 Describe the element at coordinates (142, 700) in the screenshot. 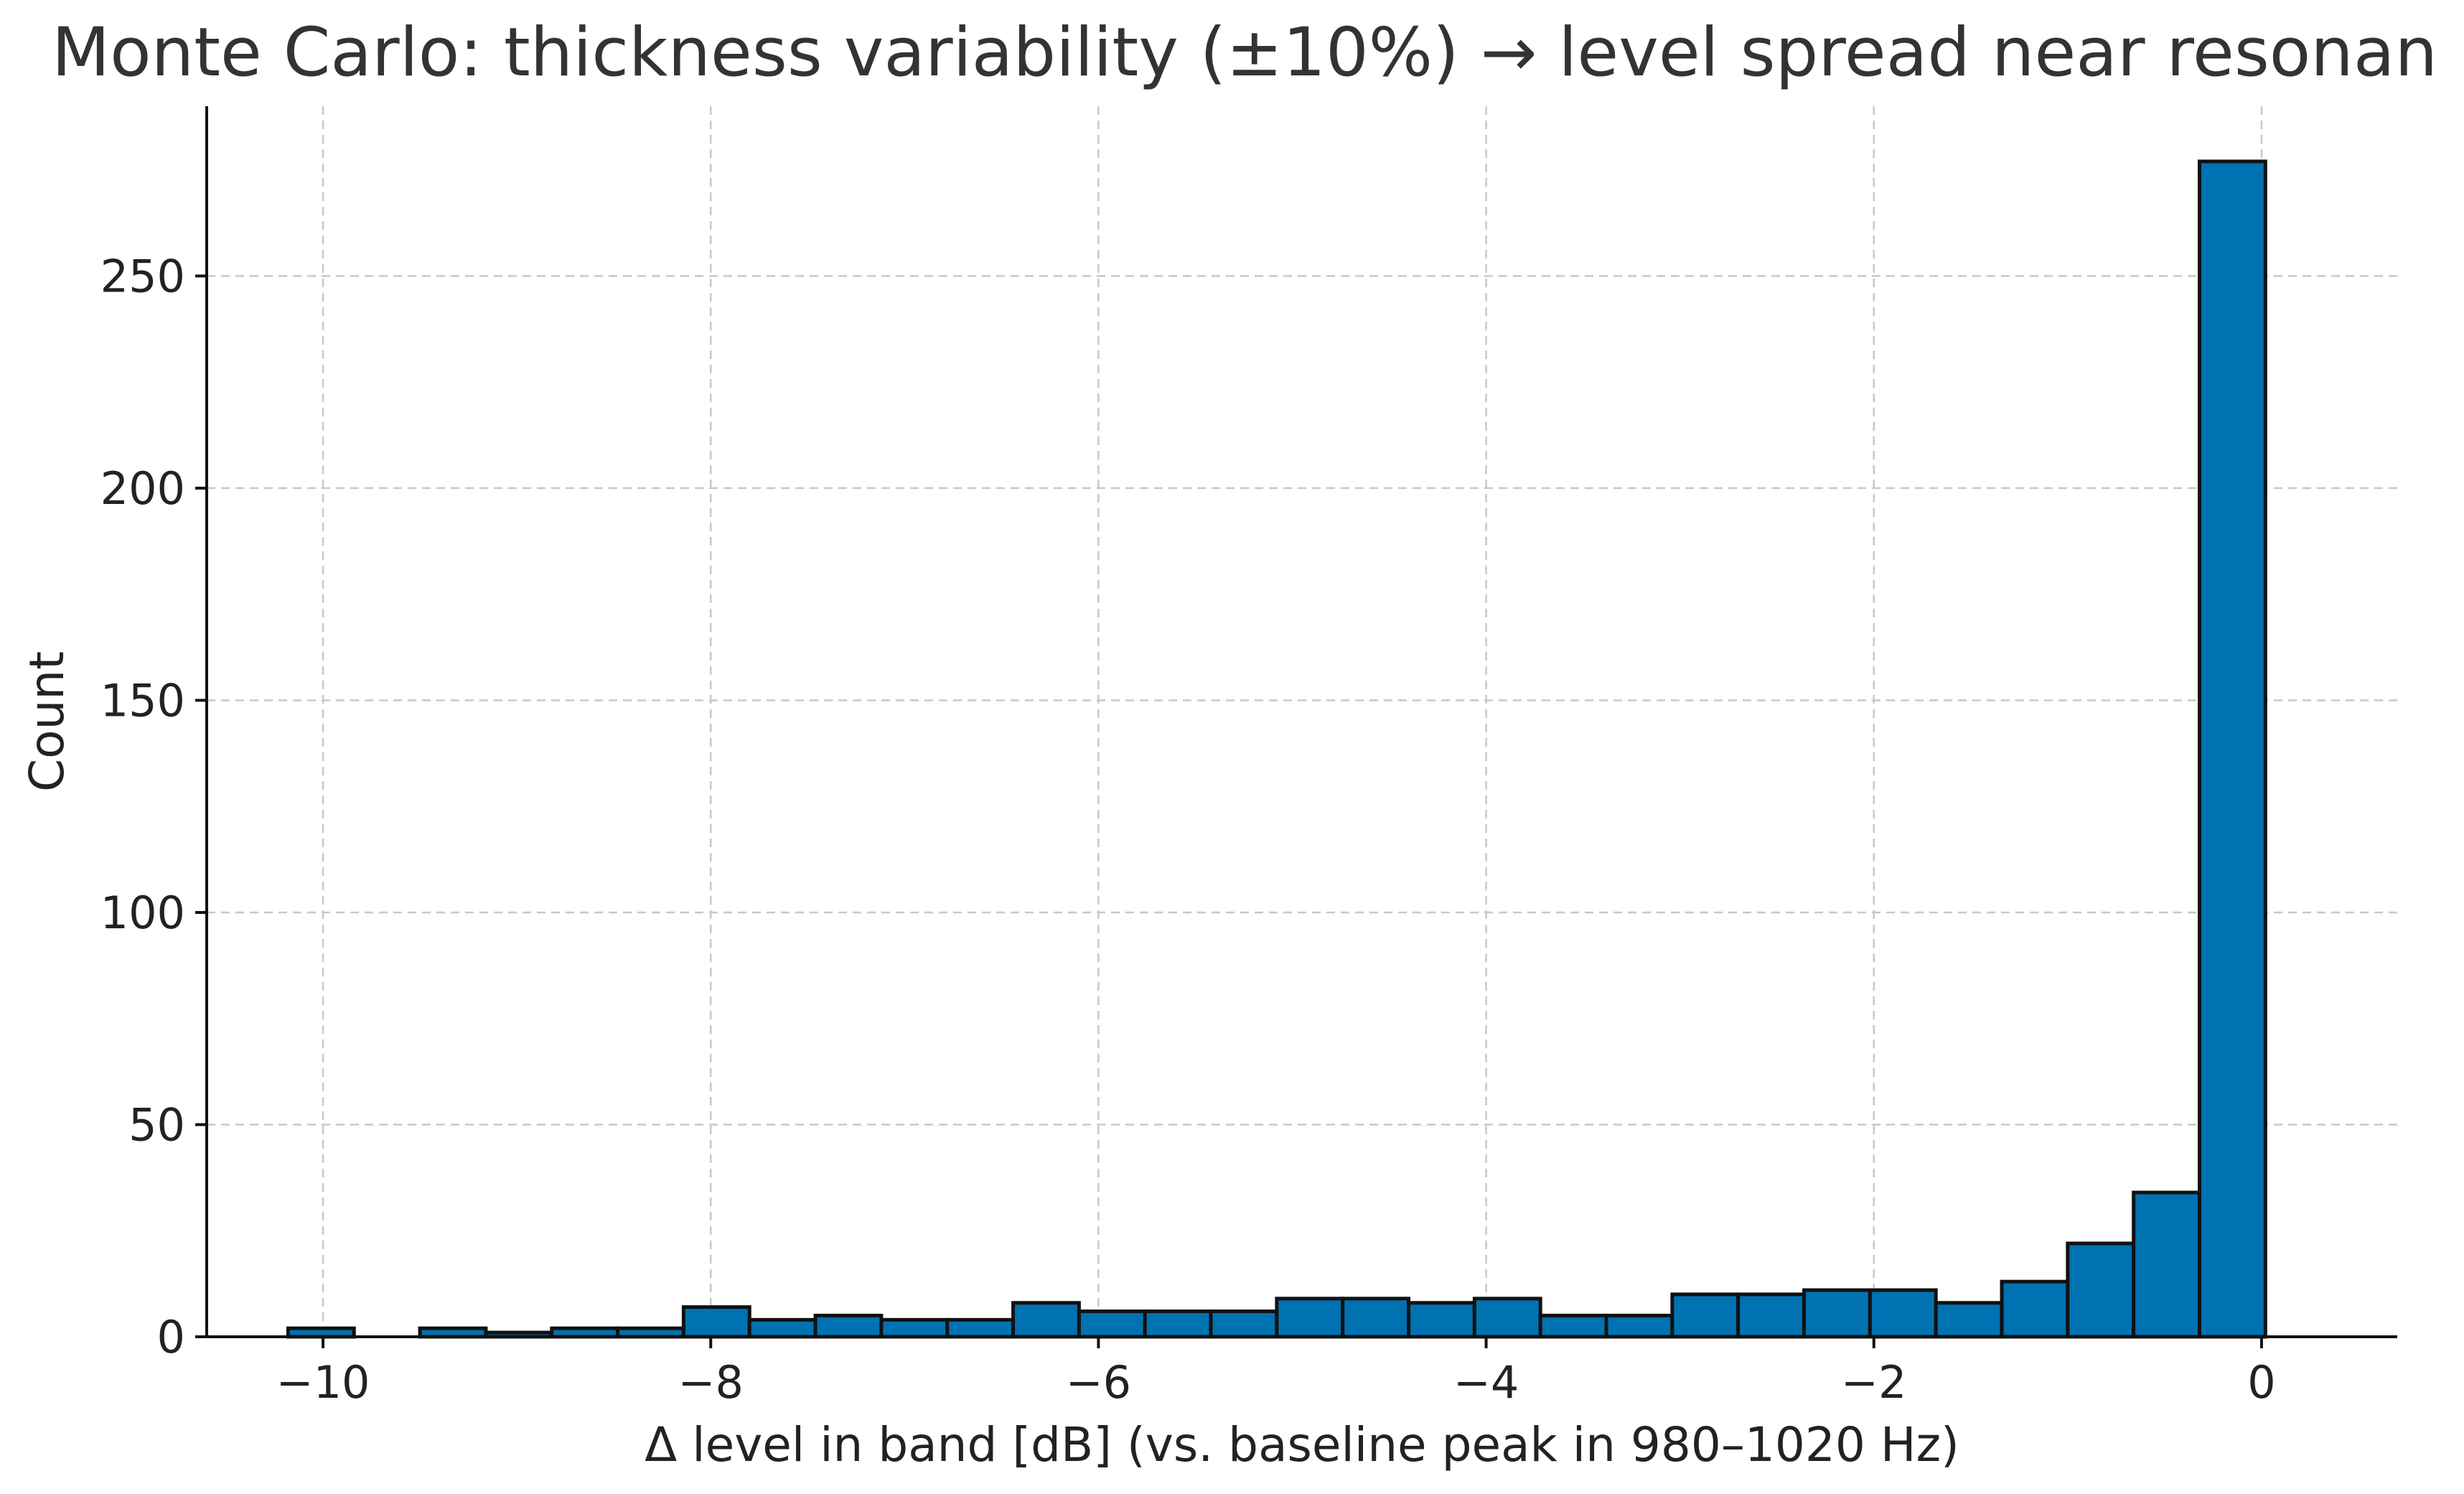

I see `y-tick-label: 150` at that location.